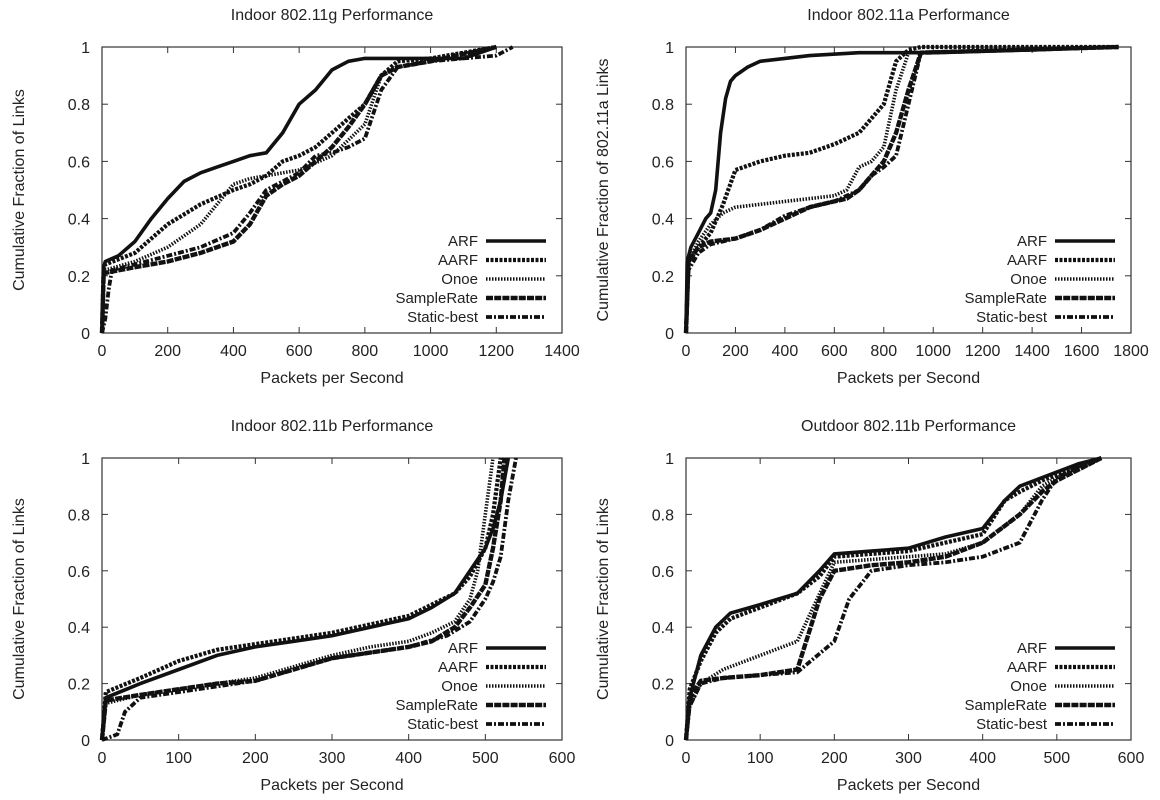  Describe the element at coordinates (1082, 351) in the screenshot. I see `x-tick-label: 1600` at that location.